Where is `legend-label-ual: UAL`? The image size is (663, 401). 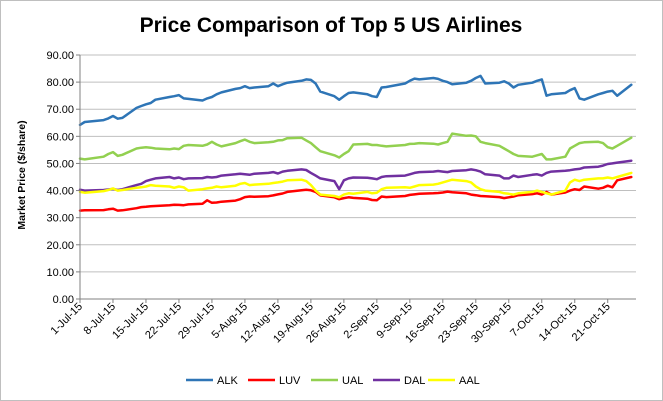
legend-label-ual: UAL is located at coordinates (352, 381).